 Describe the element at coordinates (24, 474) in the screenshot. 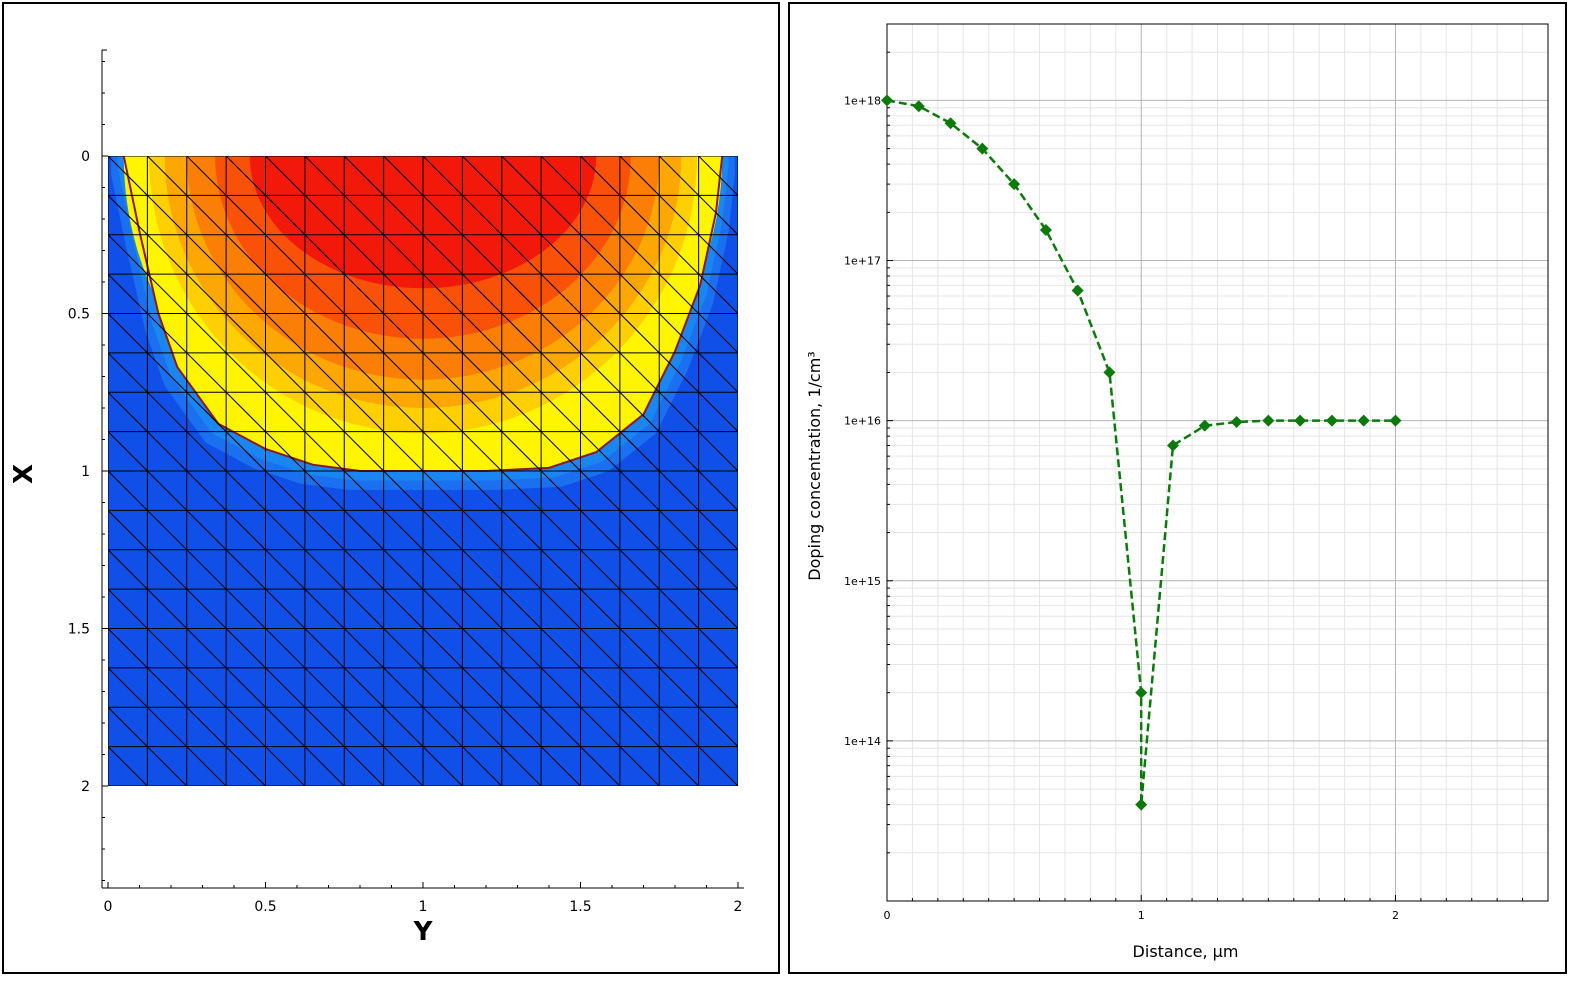

I see `x-axis-title: X` at that location.